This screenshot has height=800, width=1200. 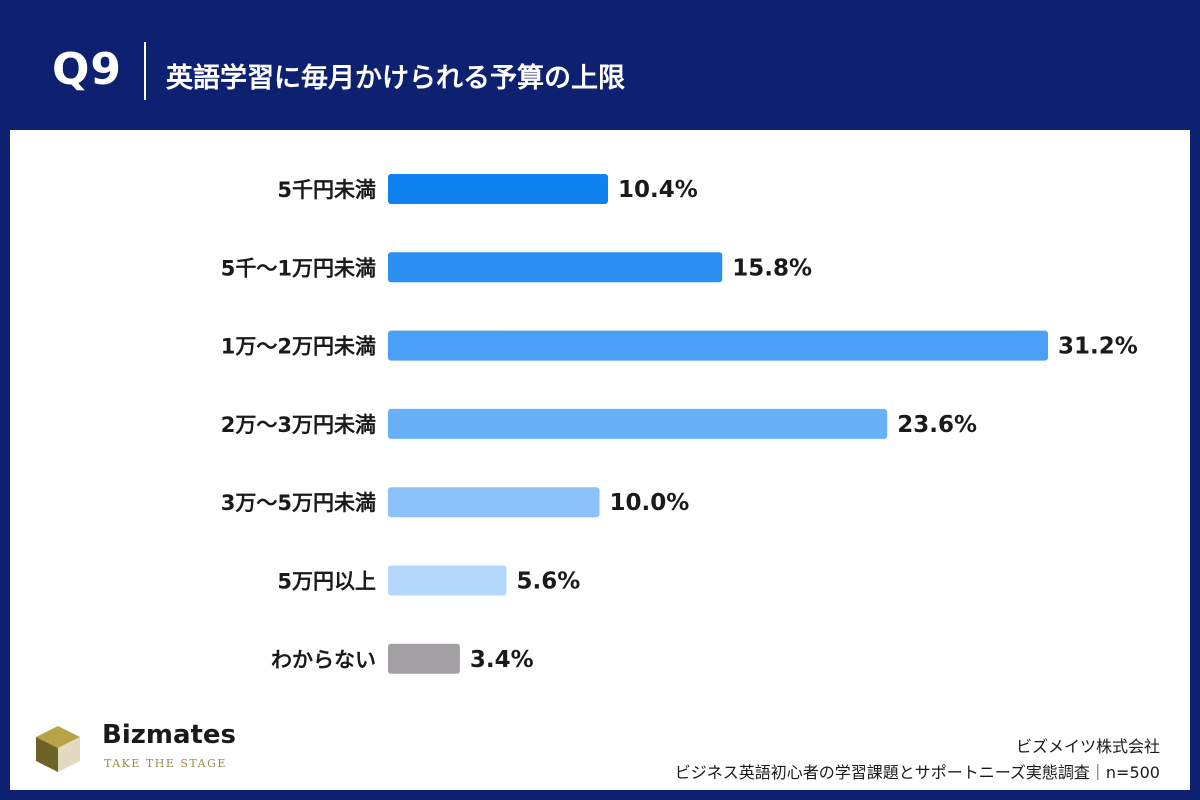 What do you see at coordinates (548, 582) in the screenshot?
I see `value-label: 5.6%` at bounding box center [548, 582].